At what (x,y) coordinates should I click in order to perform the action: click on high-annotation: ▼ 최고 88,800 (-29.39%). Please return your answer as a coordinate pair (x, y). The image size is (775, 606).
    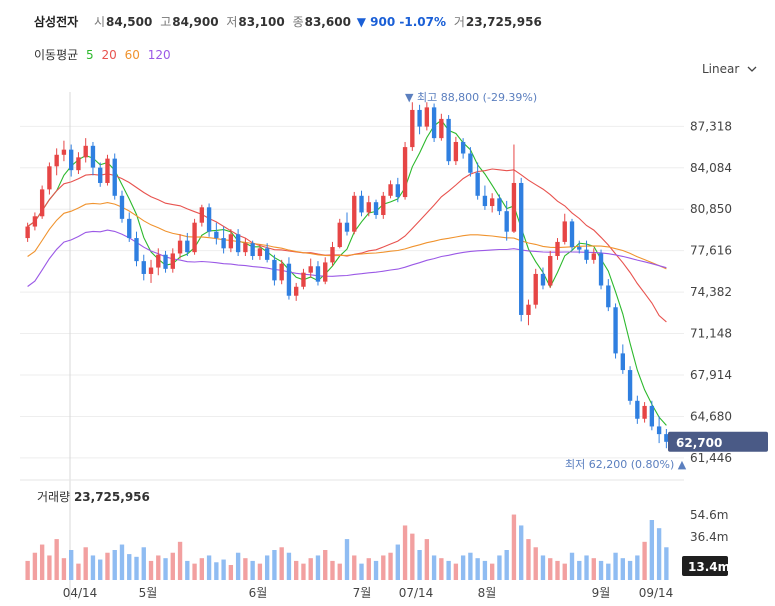
    Looking at the image, I should click on (471, 97).